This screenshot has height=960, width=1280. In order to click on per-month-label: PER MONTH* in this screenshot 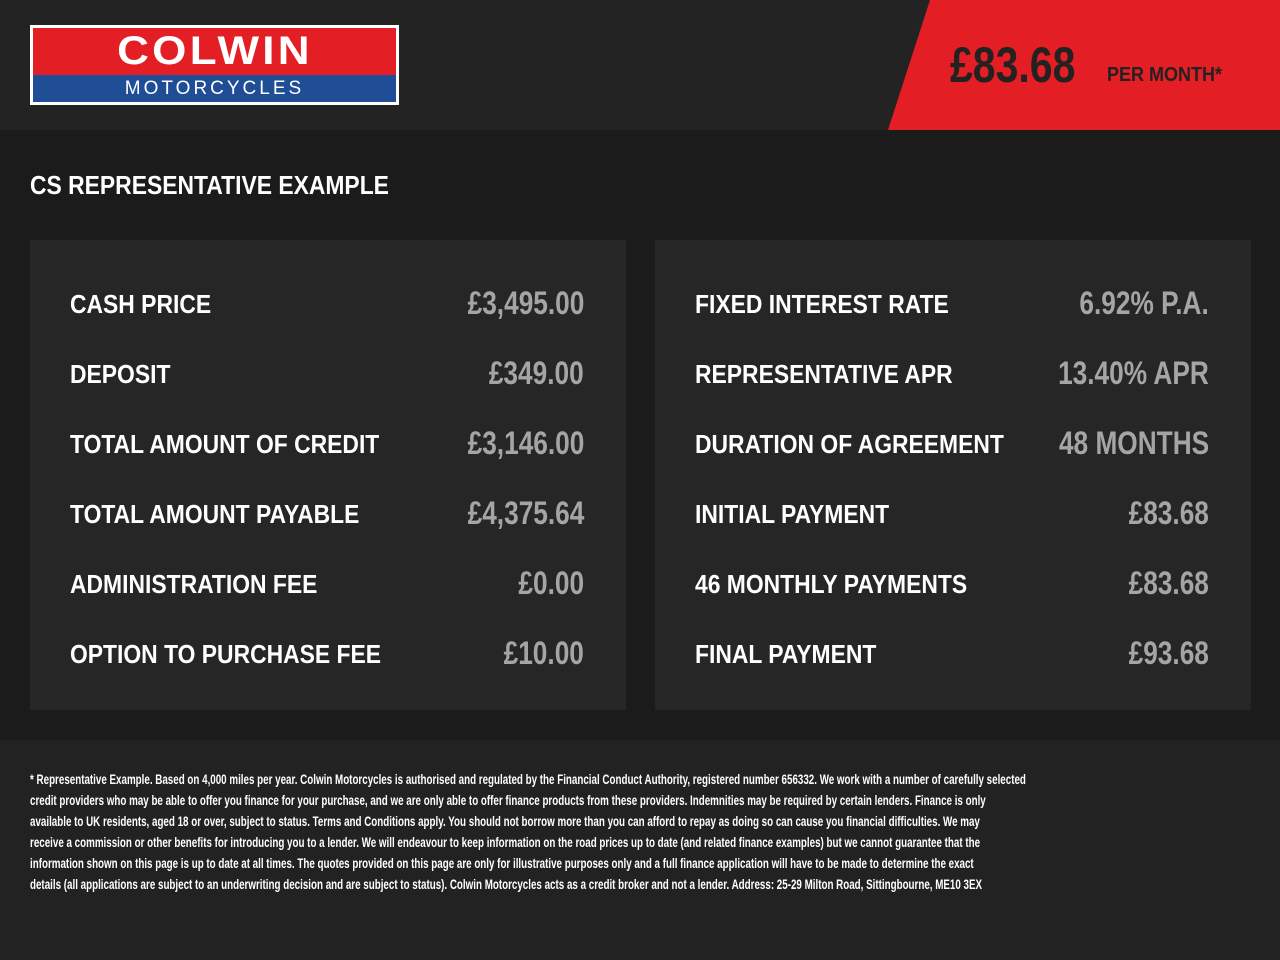, I will do `click(1165, 75)`.